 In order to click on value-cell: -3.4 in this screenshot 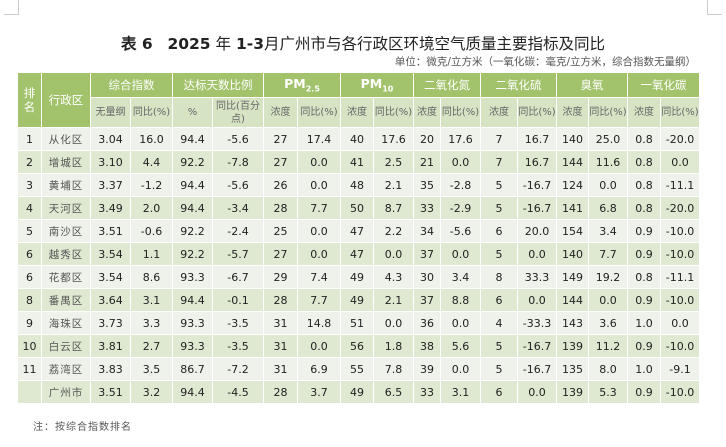, I will do `click(238, 208)`.